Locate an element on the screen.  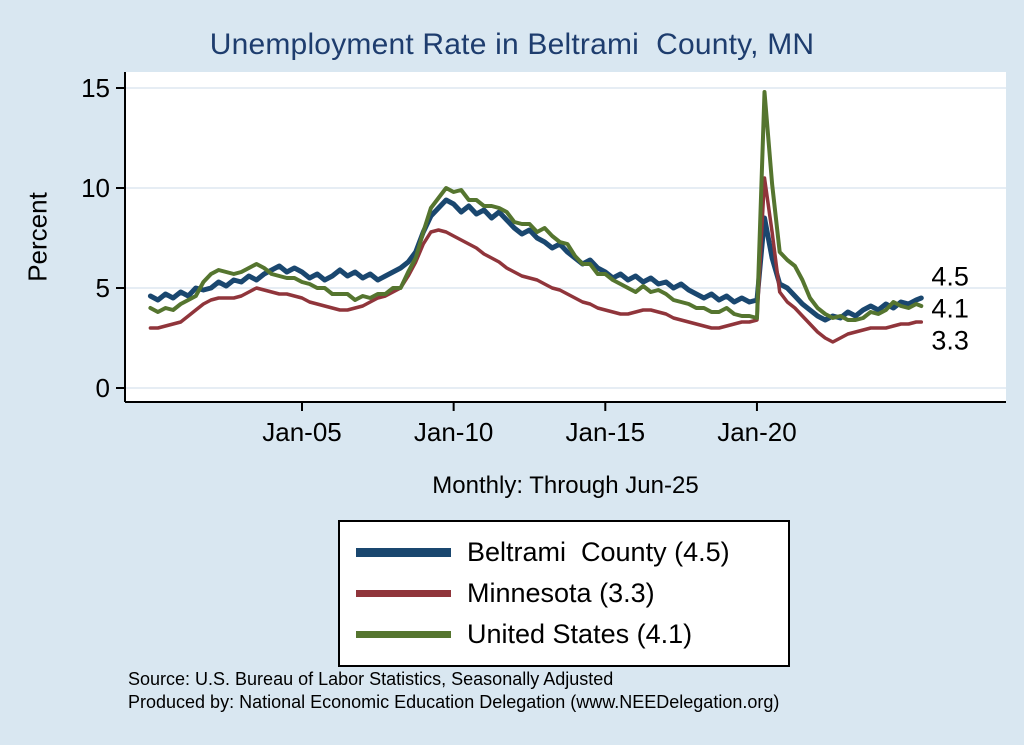
x-tick-label: Jan-05 is located at coordinates (302, 432).